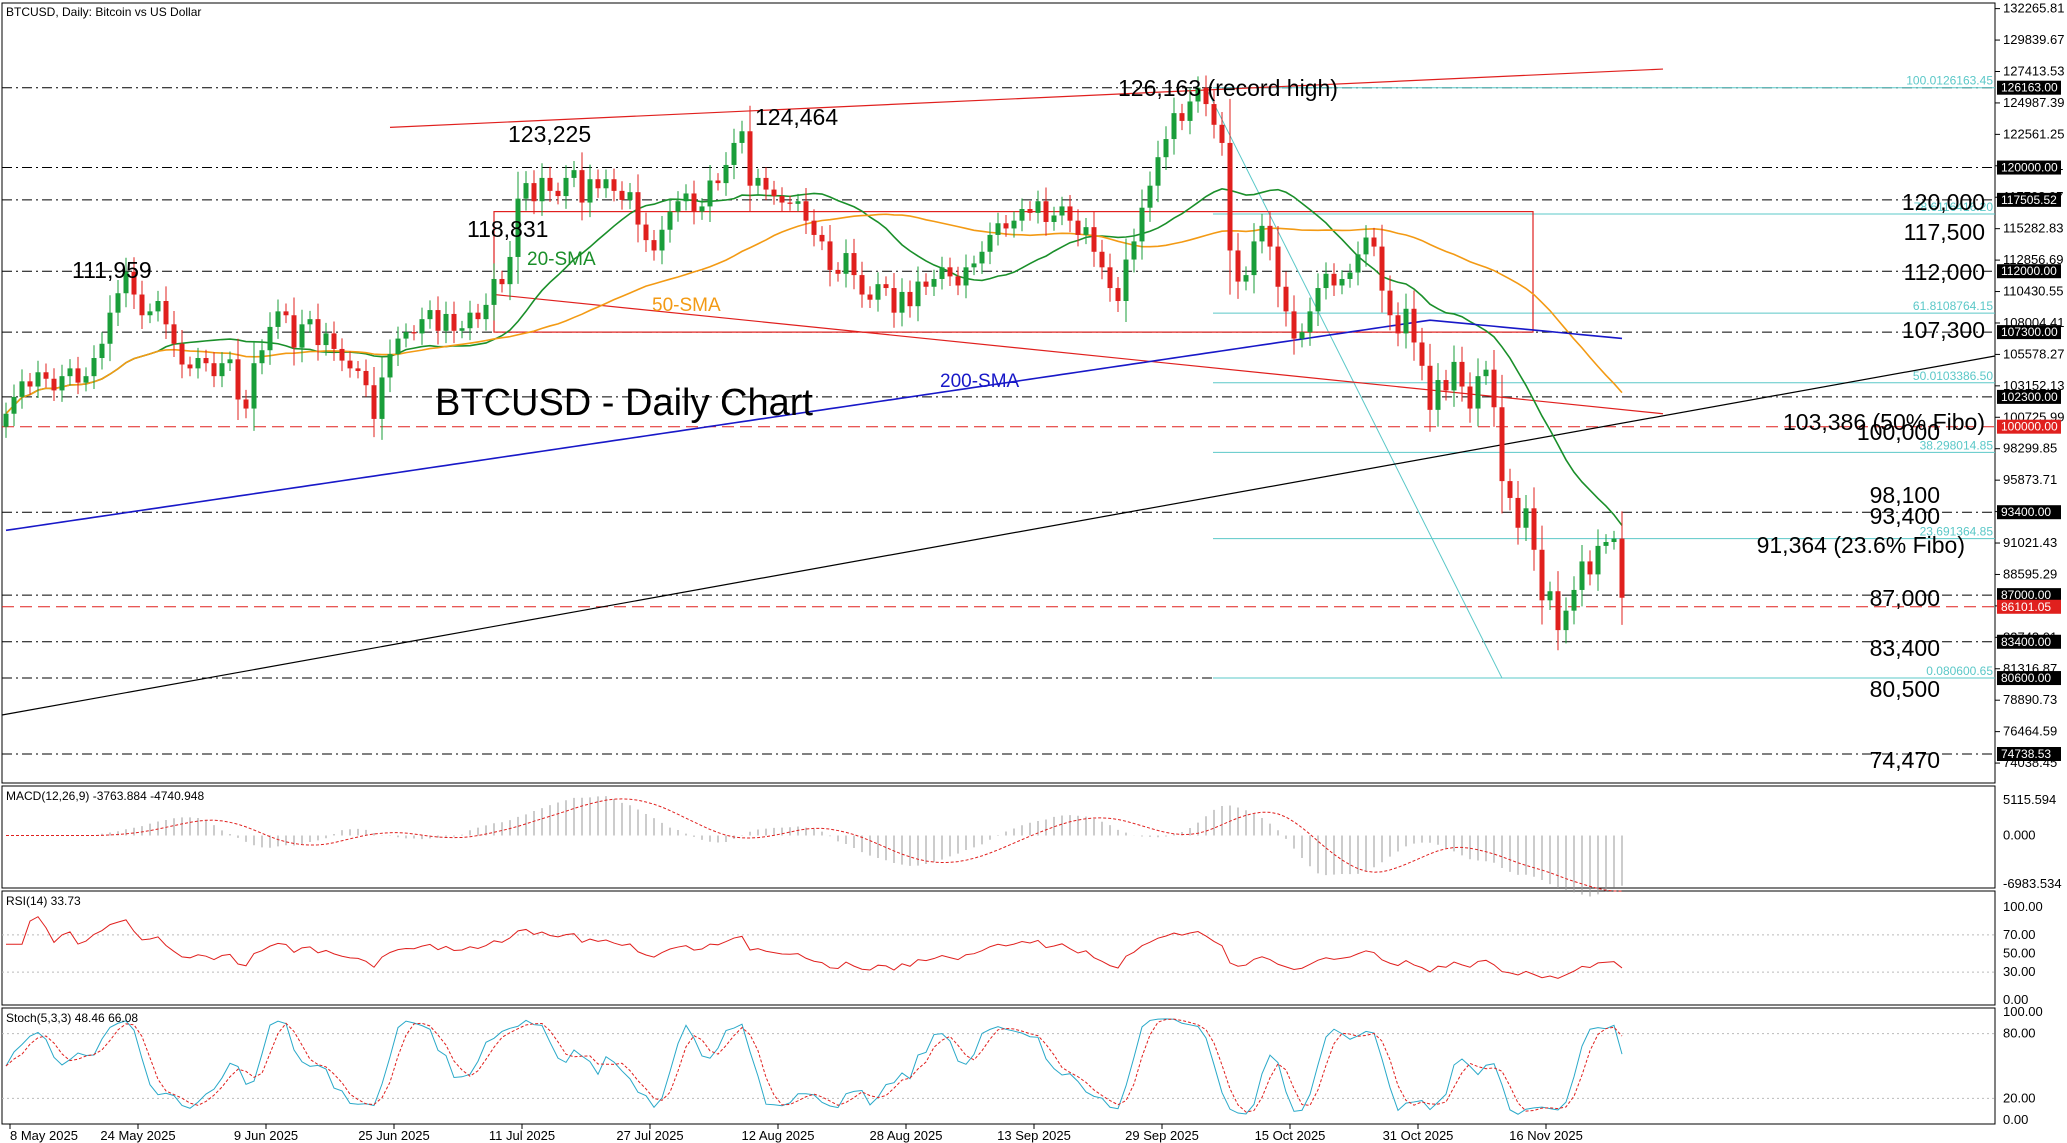 The height and width of the screenshot is (1143, 2067). Describe the element at coordinates (649, 1135) in the screenshot. I see `time-tick-label: 27 Jul 2025` at that location.